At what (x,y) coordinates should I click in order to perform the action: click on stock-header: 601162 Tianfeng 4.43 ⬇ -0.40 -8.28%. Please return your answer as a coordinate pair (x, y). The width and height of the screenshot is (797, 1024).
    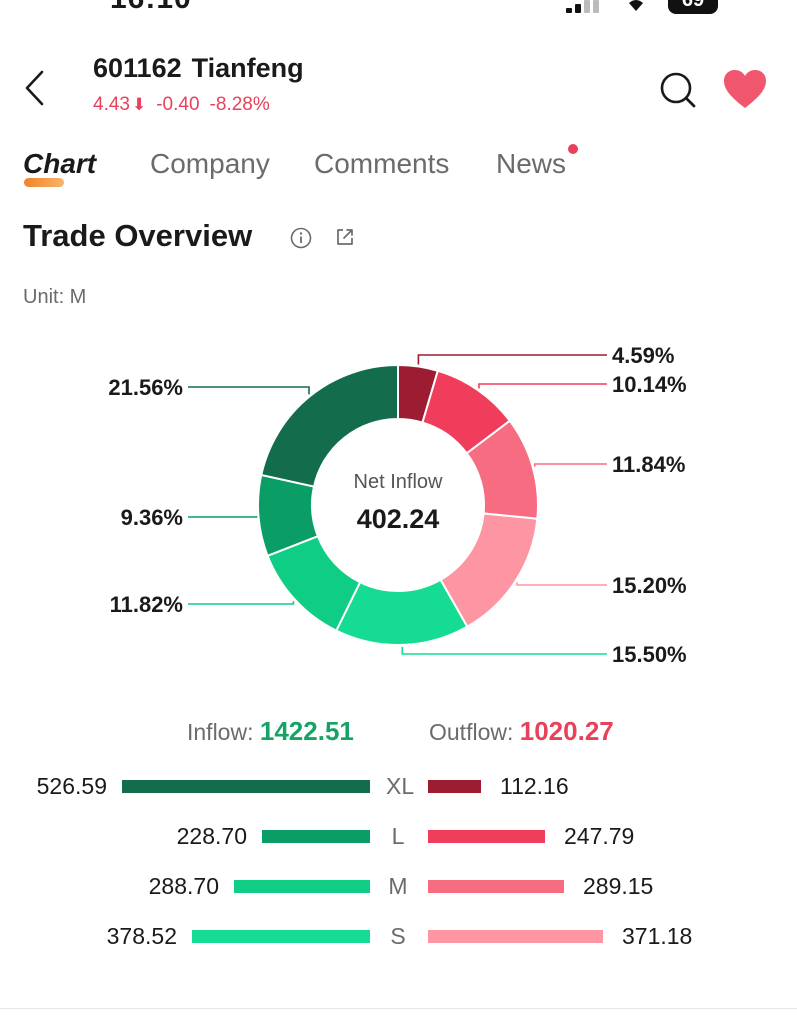
    Looking at the image, I should click on (398, 85).